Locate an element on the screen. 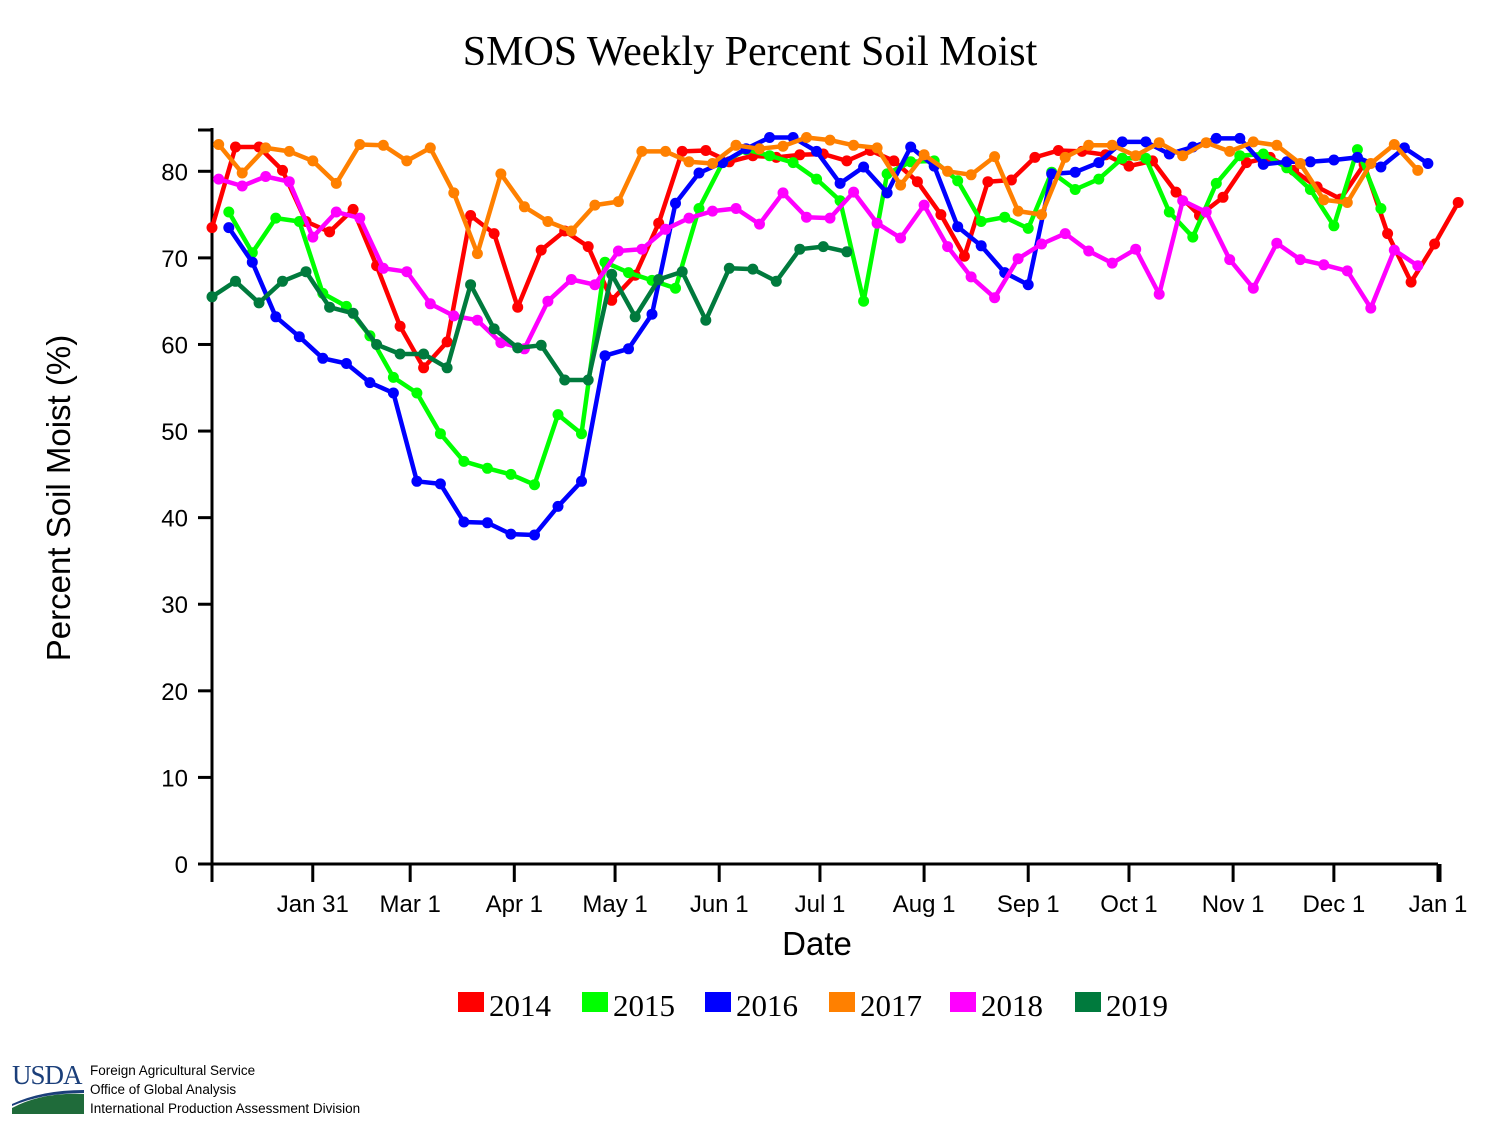 The height and width of the screenshot is (1125, 1500). legend: 2014 2015 2016 2017 2018 2019 is located at coordinates (813, 1005).